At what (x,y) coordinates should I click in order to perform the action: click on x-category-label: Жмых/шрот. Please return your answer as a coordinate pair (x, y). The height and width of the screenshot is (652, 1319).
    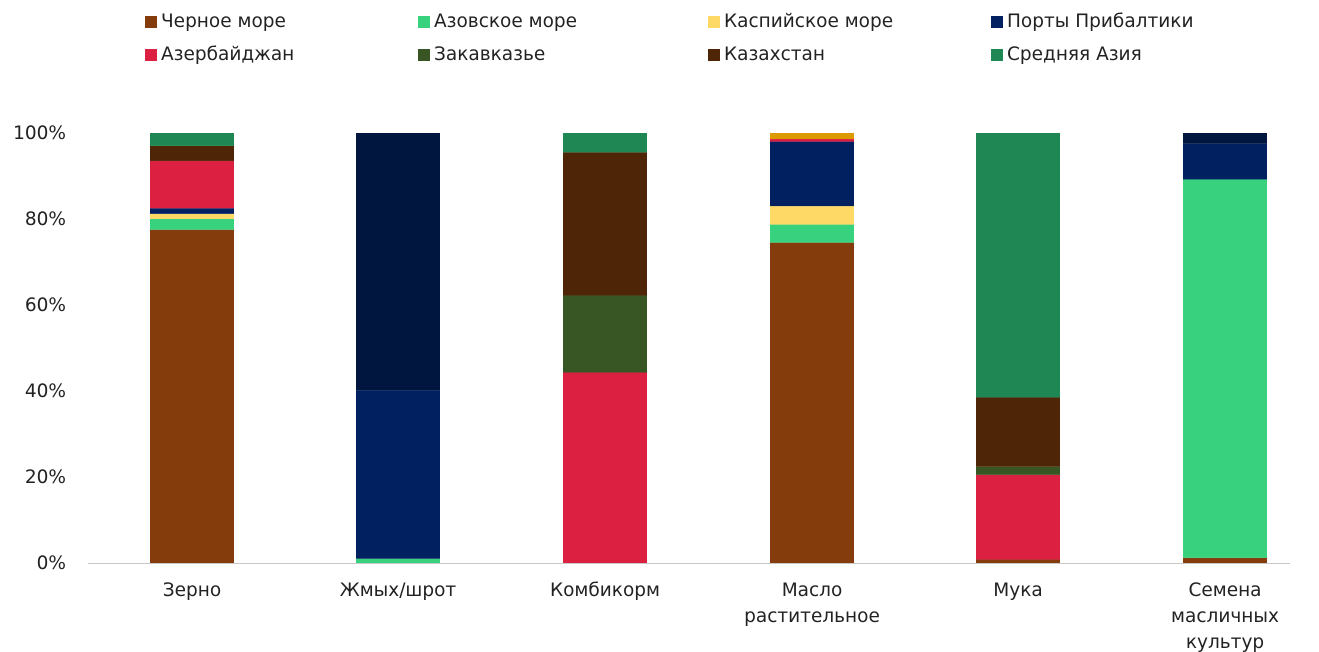
    Looking at the image, I should click on (398, 590).